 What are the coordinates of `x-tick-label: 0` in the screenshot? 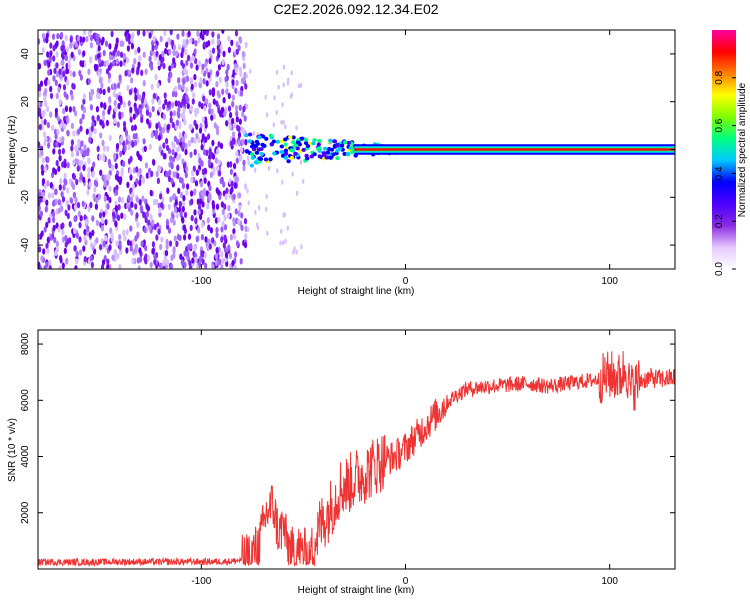 It's located at (406, 581).